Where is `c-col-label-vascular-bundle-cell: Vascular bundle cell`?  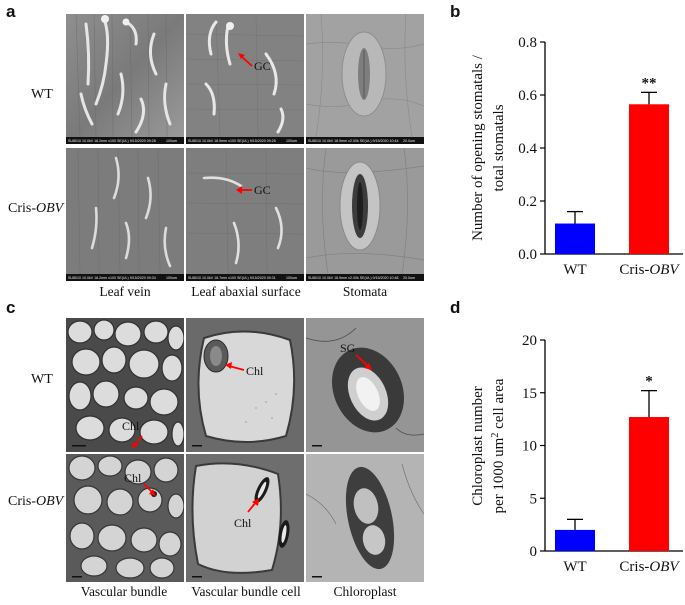 c-col-label-vascular-bundle-cell: Vascular bundle cell is located at coordinates (246, 591).